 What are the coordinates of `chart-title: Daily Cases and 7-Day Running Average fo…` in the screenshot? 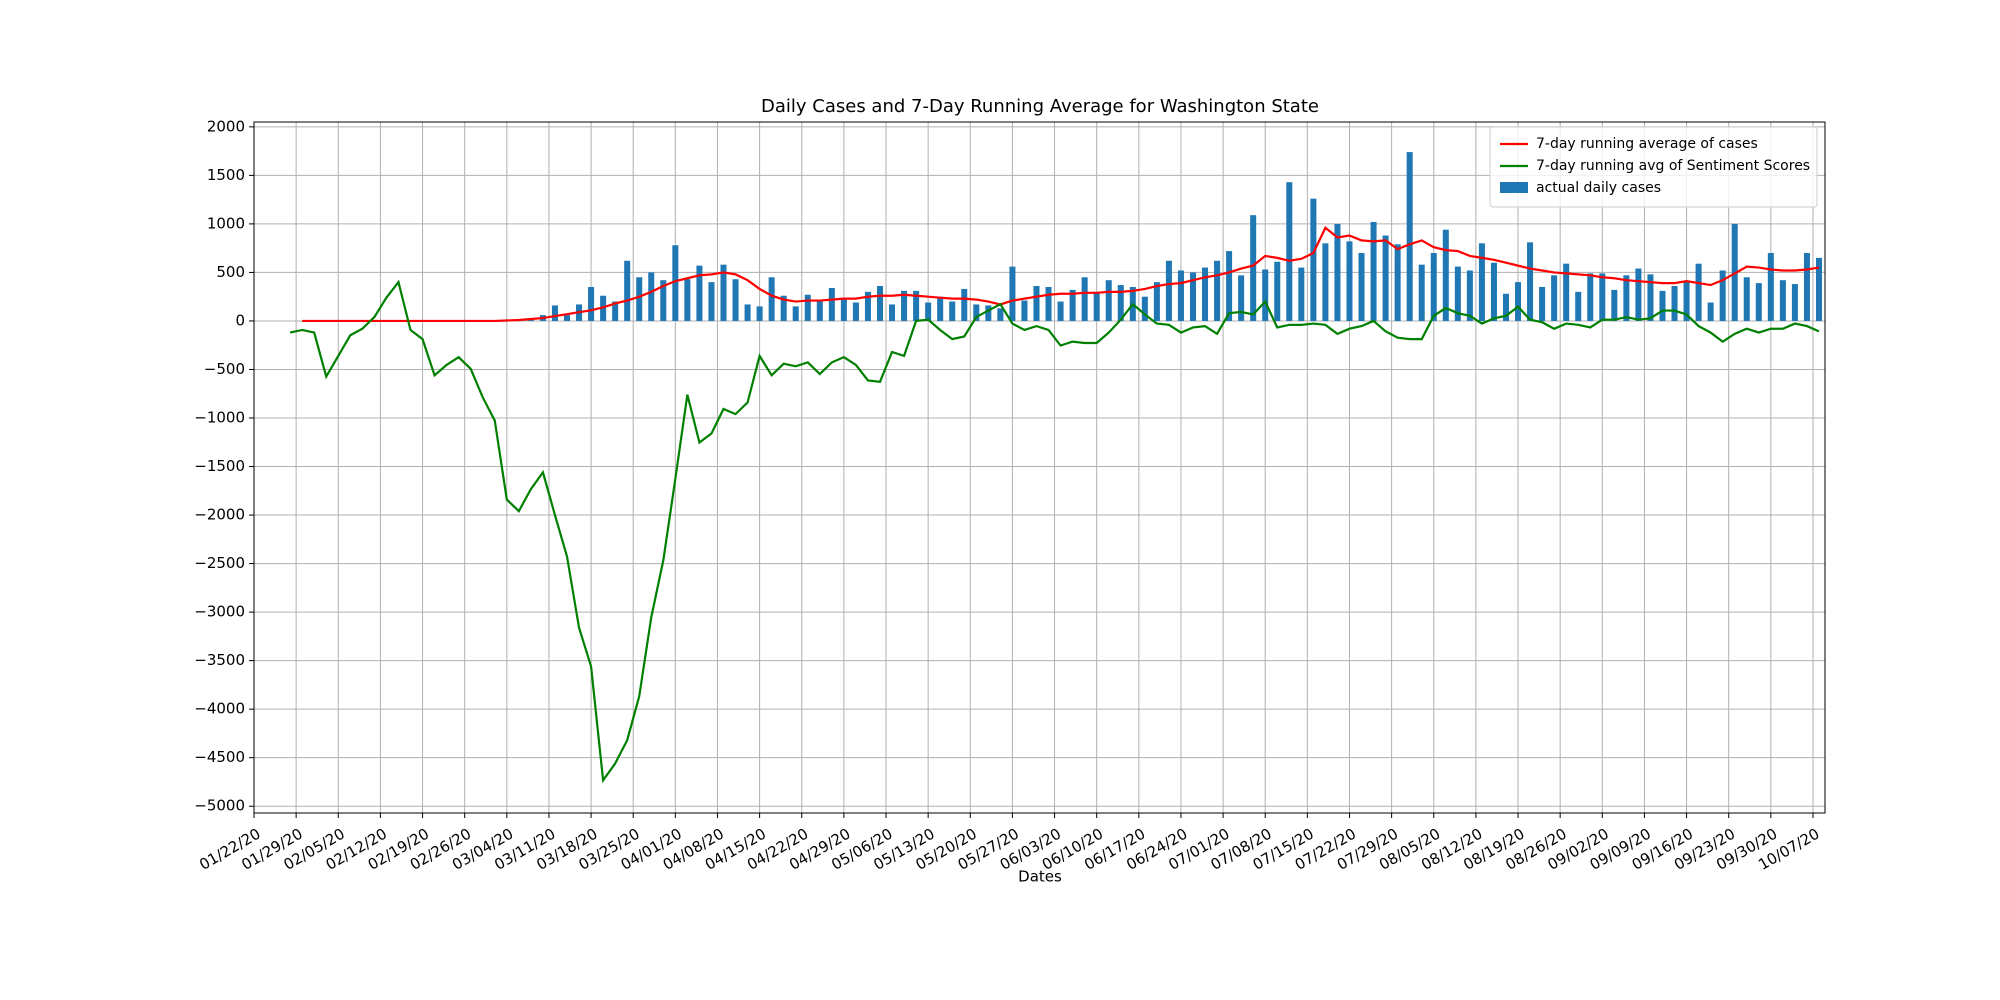 It's located at (1040, 106).